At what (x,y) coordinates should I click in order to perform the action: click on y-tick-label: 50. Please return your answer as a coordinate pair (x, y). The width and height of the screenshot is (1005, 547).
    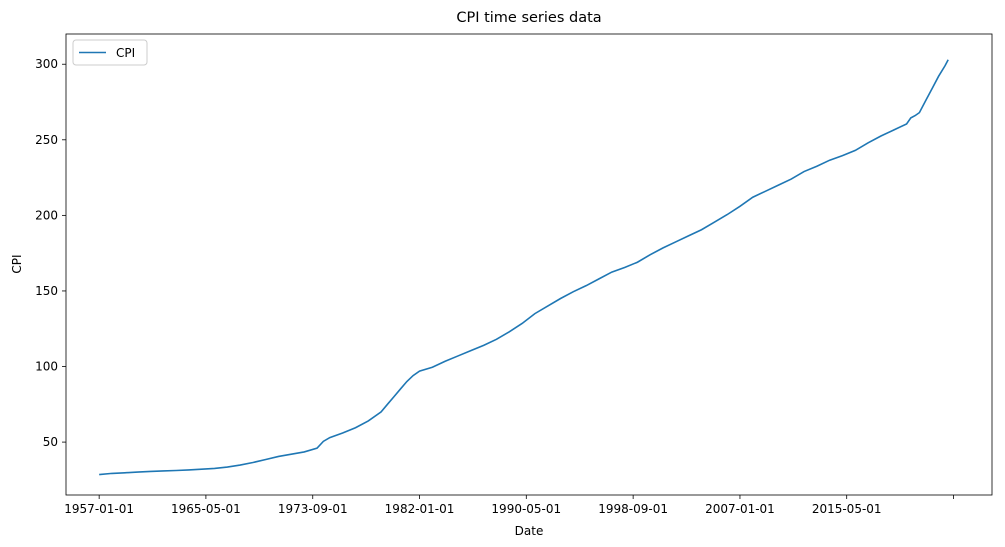
    Looking at the image, I should click on (50, 442).